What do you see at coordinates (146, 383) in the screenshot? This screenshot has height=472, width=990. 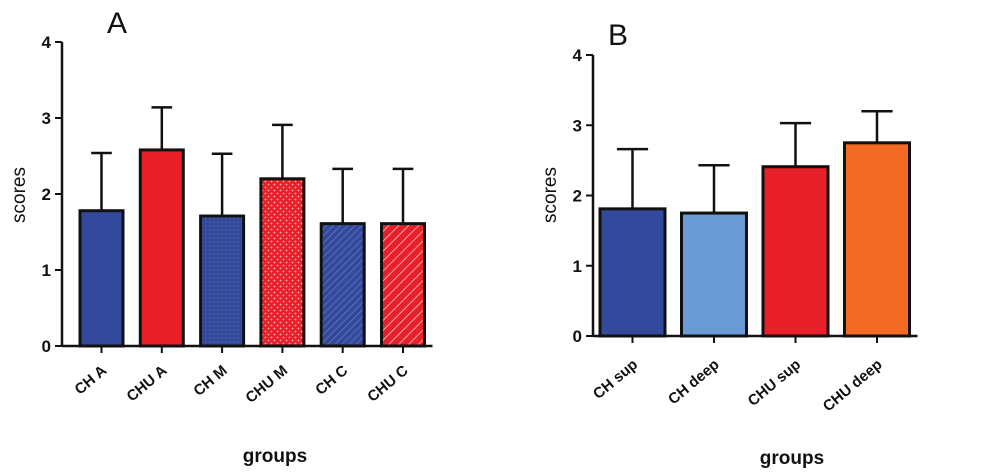 I see `category-label: CHU A` at bounding box center [146, 383].